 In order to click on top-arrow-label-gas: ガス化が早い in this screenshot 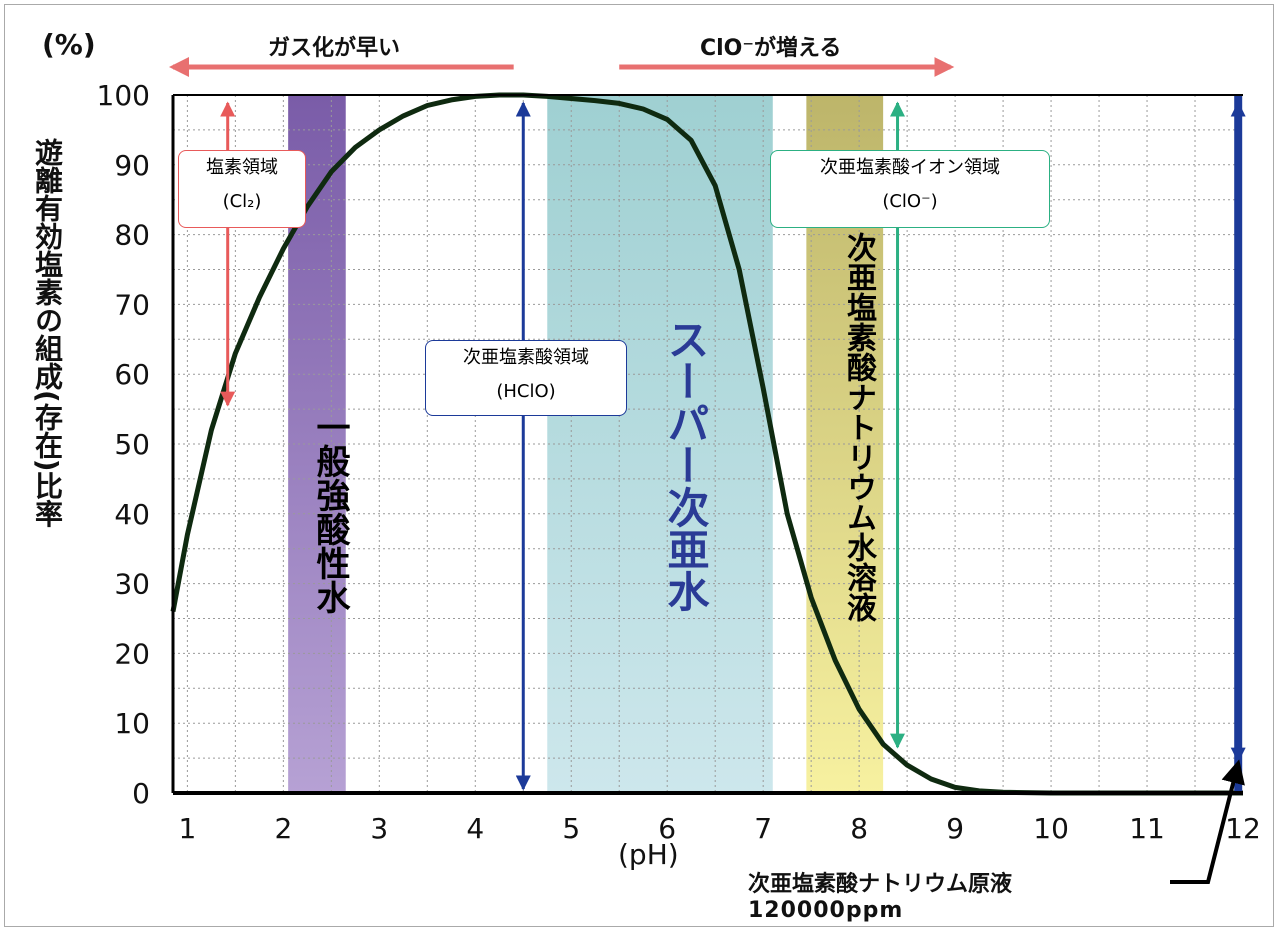, I will do `click(334, 48)`.